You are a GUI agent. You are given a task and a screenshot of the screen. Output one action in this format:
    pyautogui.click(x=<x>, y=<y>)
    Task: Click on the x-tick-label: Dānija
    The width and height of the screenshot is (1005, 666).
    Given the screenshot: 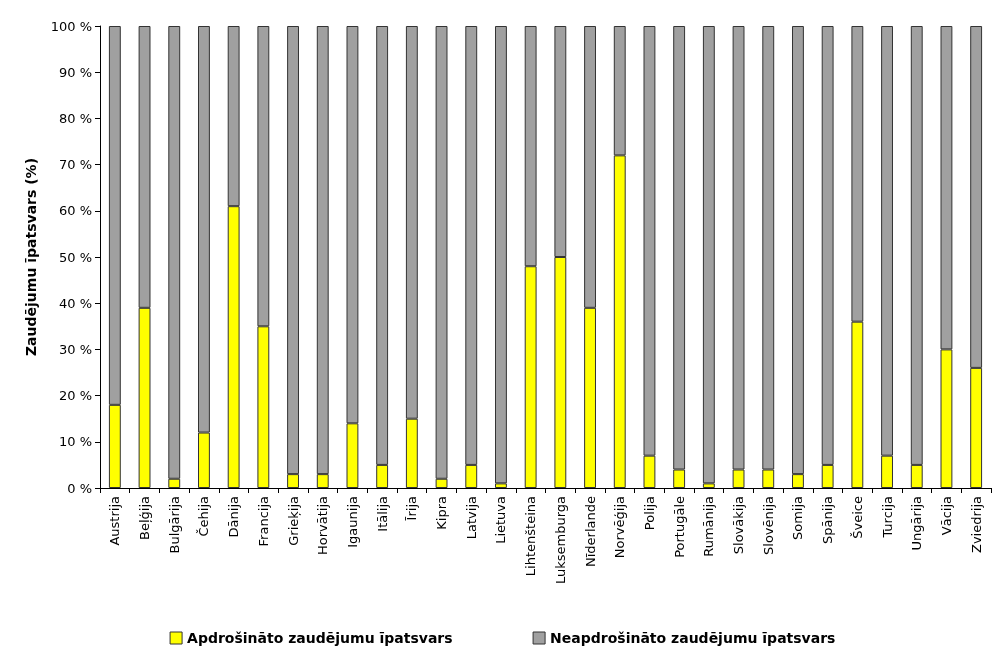 What is the action you would take?
    pyautogui.click(x=234, y=517)
    